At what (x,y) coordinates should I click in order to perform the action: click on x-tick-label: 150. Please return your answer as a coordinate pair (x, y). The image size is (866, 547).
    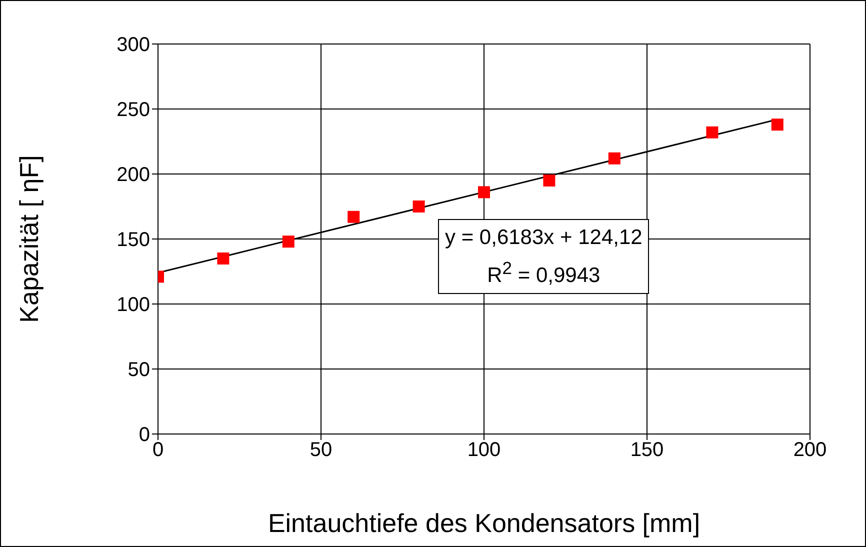
    Looking at the image, I should click on (647, 450).